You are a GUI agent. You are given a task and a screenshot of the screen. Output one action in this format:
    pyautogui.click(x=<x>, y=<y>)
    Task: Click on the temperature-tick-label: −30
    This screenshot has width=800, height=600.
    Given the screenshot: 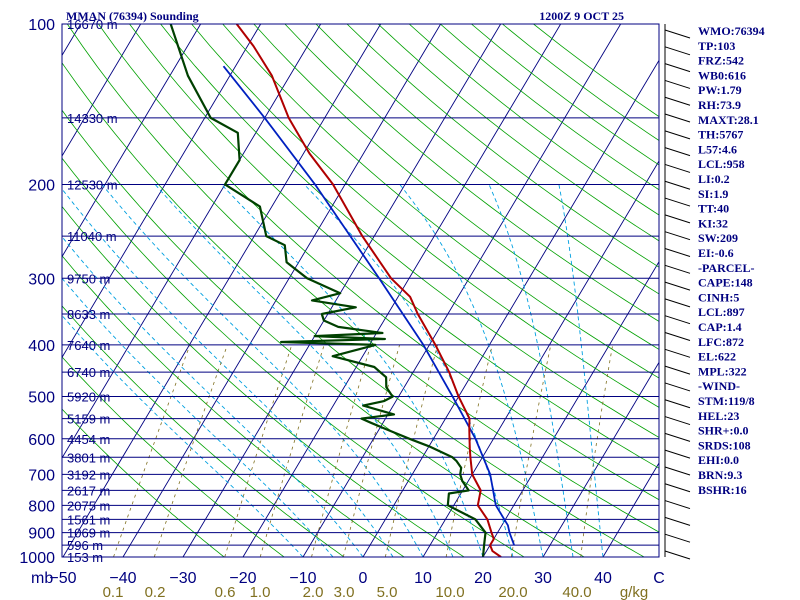 What is the action you would take?
    pyautogui.click(x=182, y=578)
    